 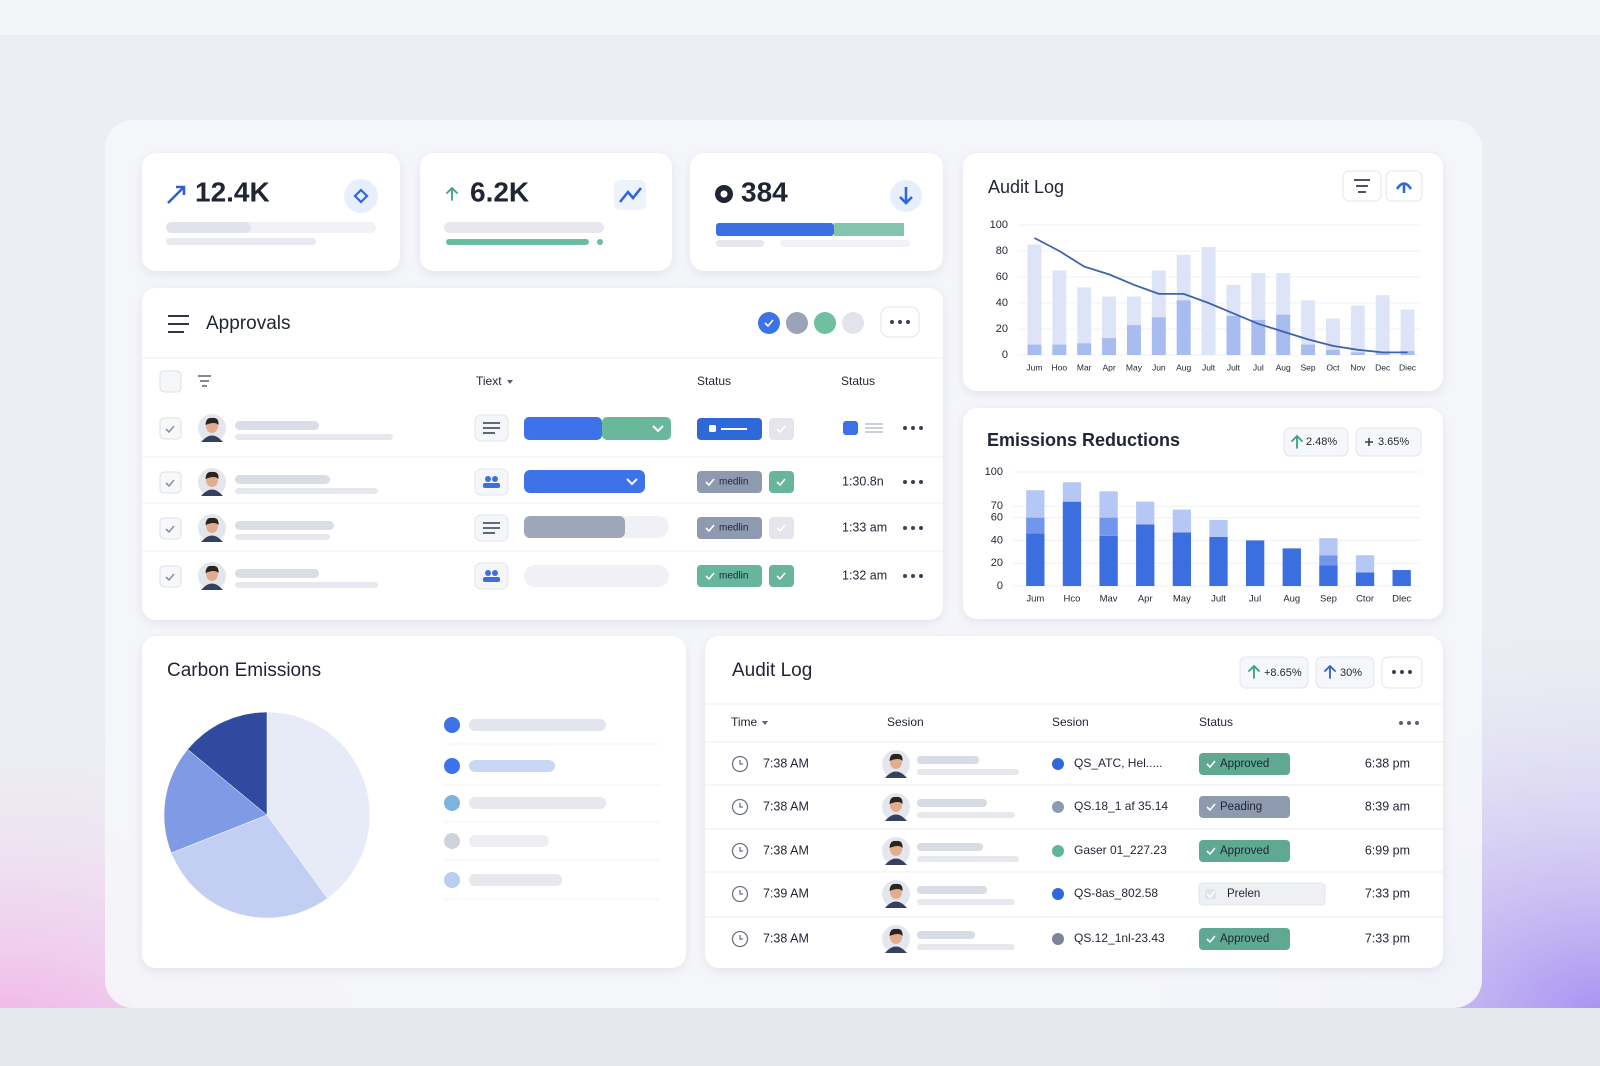 What do you see at coordinates (733, 576) in the screenshot?
I see `status-badge-text: medlin` at bounding box center [733, 576].